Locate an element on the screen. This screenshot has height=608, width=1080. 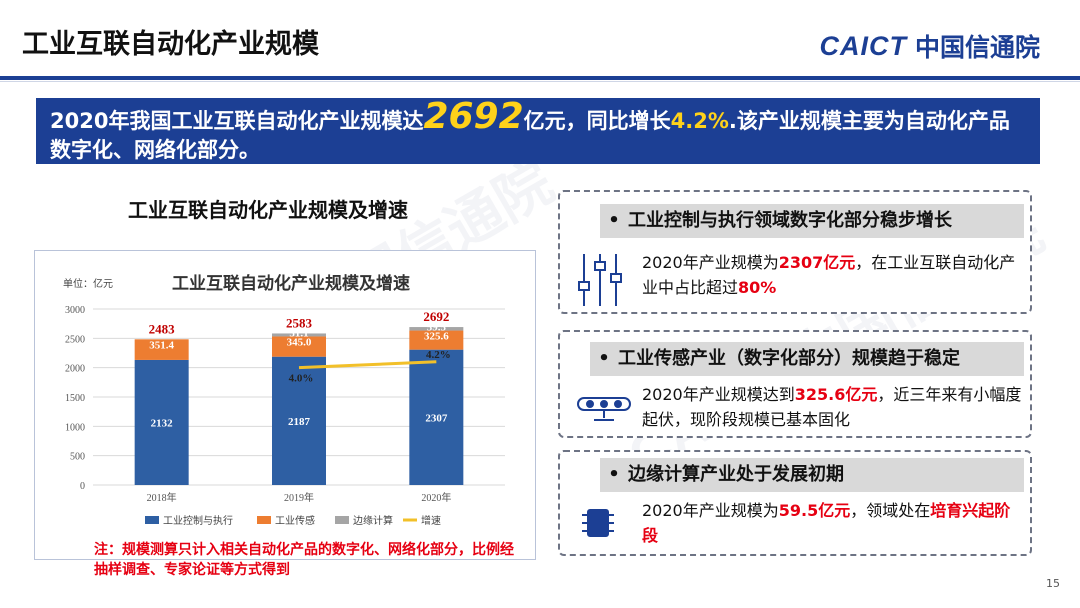
header-divider-thin is located at coordinates (540, 81).